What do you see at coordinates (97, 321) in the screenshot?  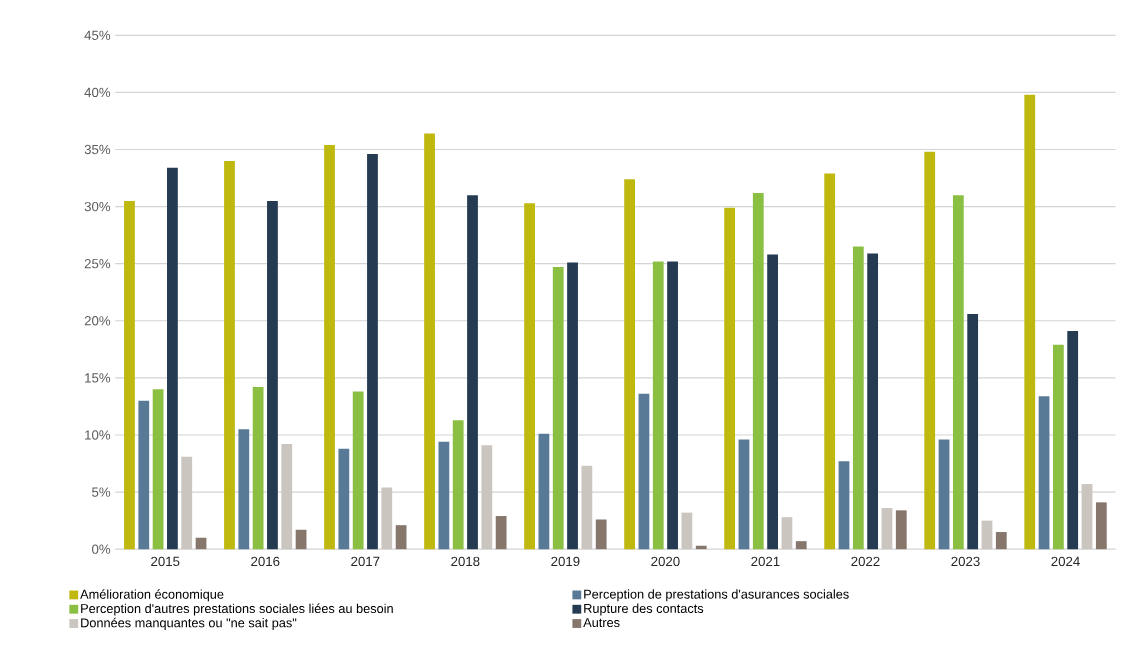 I see `y-tick-label: 20%` at bounding box center [97, 321].